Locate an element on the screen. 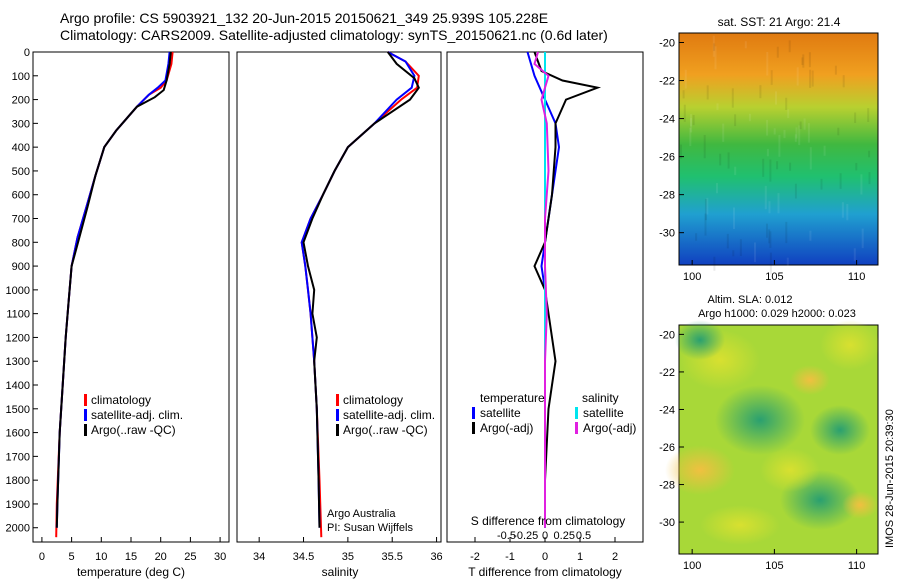 This screenshot has width=900, height=580. legend-swatch-climatology is located at coordinates (337, 400).